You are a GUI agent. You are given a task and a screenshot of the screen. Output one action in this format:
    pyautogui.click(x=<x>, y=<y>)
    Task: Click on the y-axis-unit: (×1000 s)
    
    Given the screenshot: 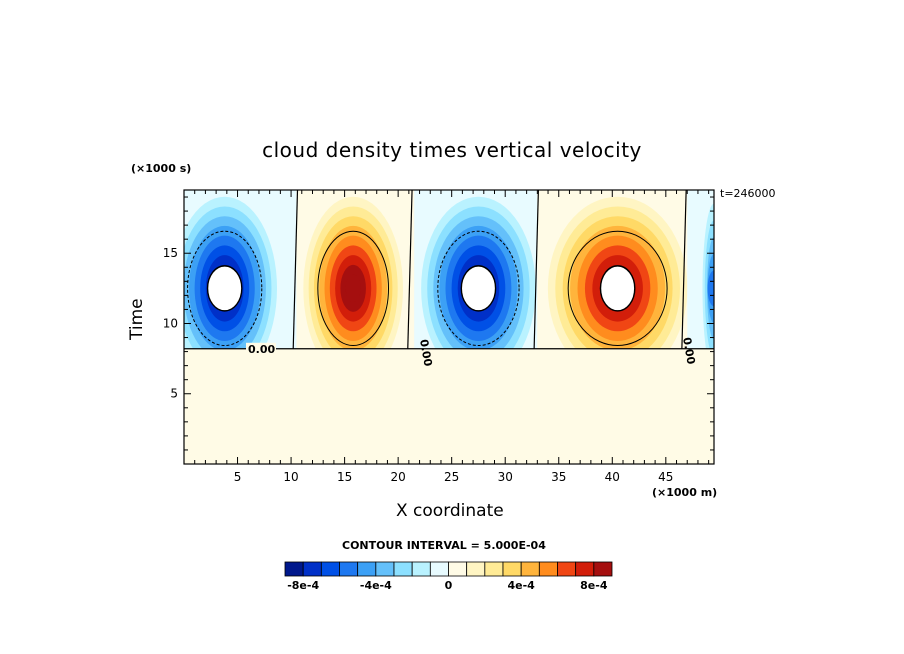 What is the action you would take?
    pyautogui.click(x=161, y=168)
    